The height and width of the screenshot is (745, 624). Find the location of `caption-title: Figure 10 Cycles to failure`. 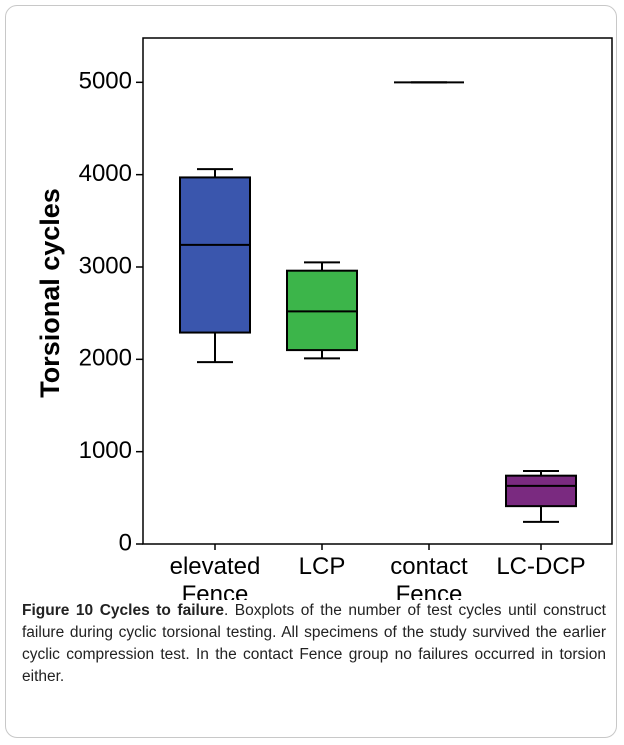

caption-title: Figure 10 Cycles to failure is located at coordinates (123, 610).